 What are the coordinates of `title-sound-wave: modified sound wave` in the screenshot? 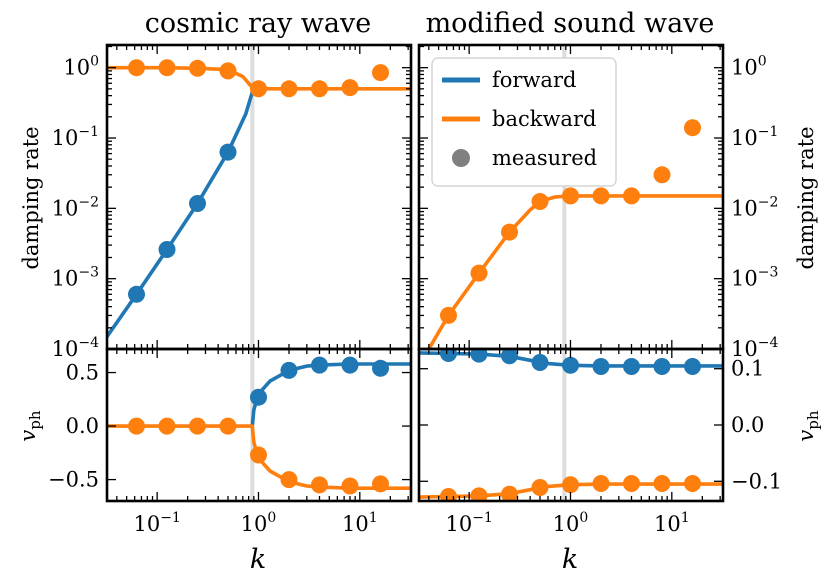 It's located at (570, 23).